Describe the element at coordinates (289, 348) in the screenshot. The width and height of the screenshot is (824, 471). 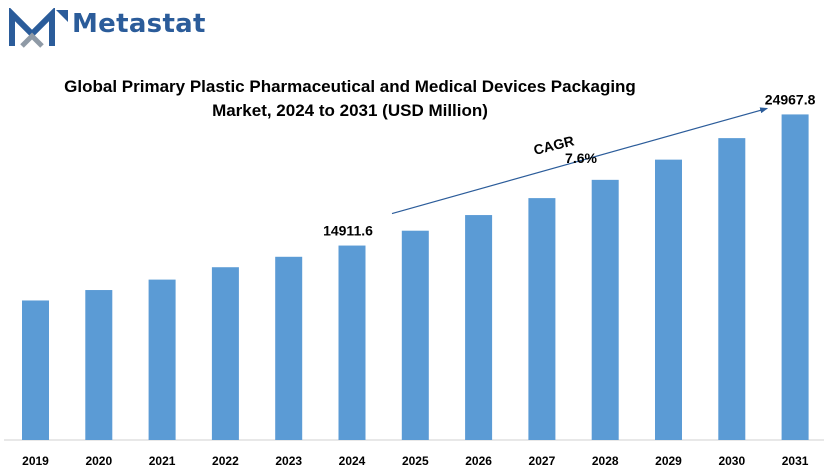
I see `bar-2023` at that location.